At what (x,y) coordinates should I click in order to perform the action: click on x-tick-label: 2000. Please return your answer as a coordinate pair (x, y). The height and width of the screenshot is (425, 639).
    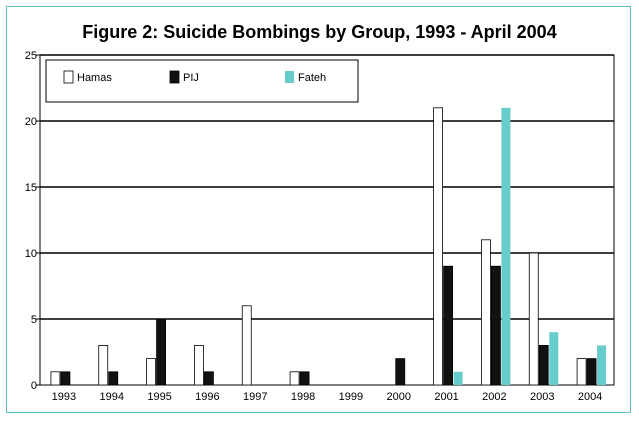
    Looking at the image, I should click on (399, 397).